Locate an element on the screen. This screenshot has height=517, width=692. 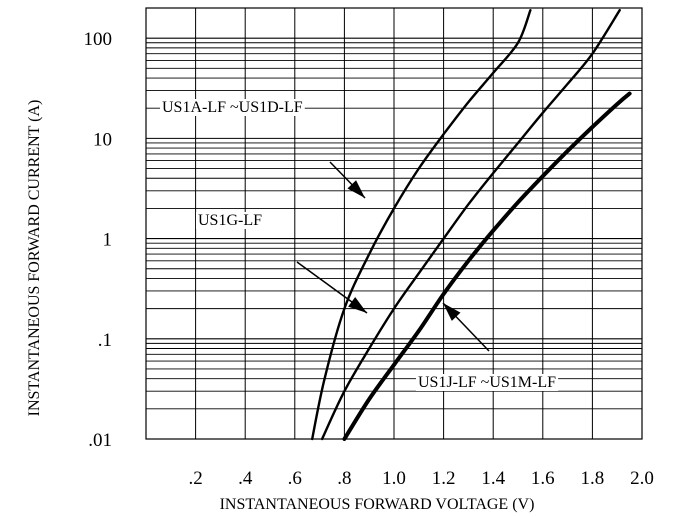
arrows is located at coordinates (393, 256).